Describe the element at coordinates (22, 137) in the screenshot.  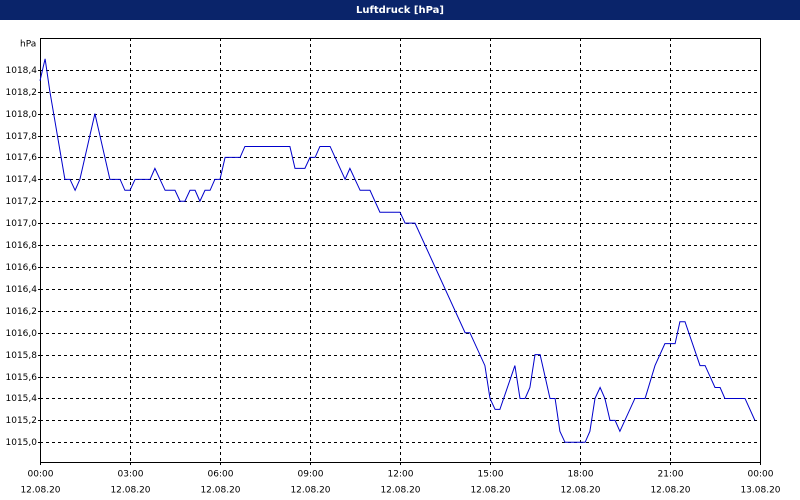
I see `y-tick-label: 1017,8` at that location.